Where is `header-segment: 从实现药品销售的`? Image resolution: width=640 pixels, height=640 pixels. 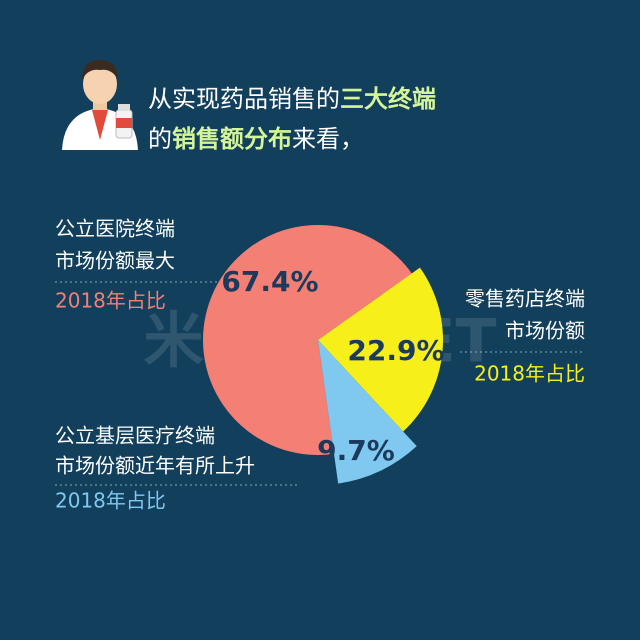 header-segment: 从实现药品销售的 is located at coordinates (244, 99).